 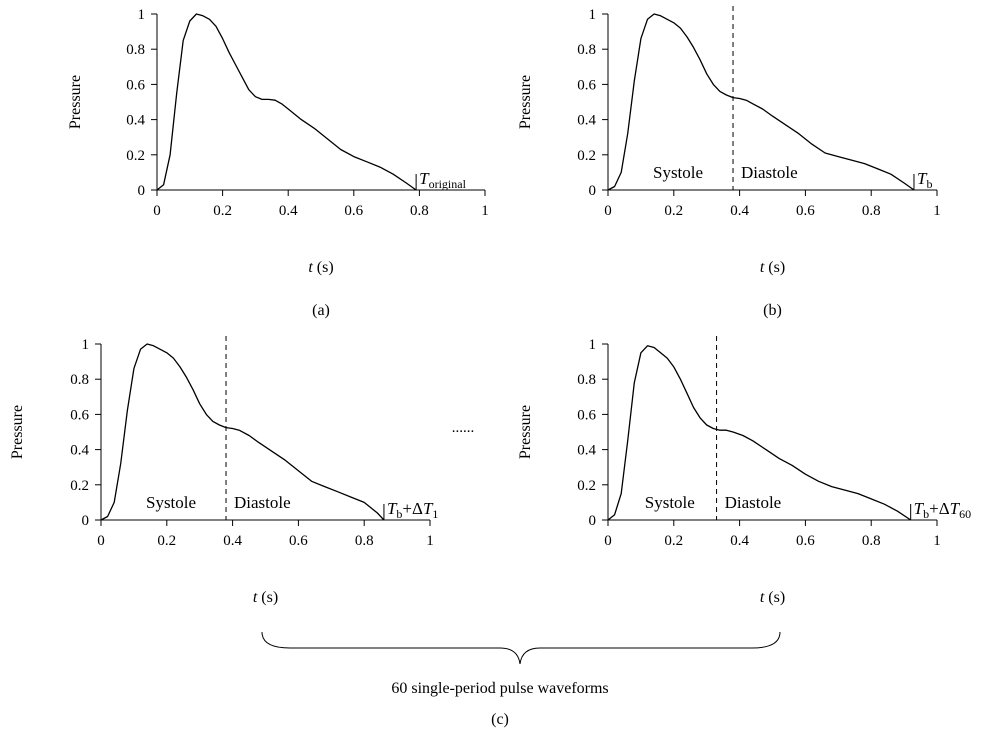 I want to click on brace-label: 60 single-period pulse waveforms, so click(x=499, y=688).